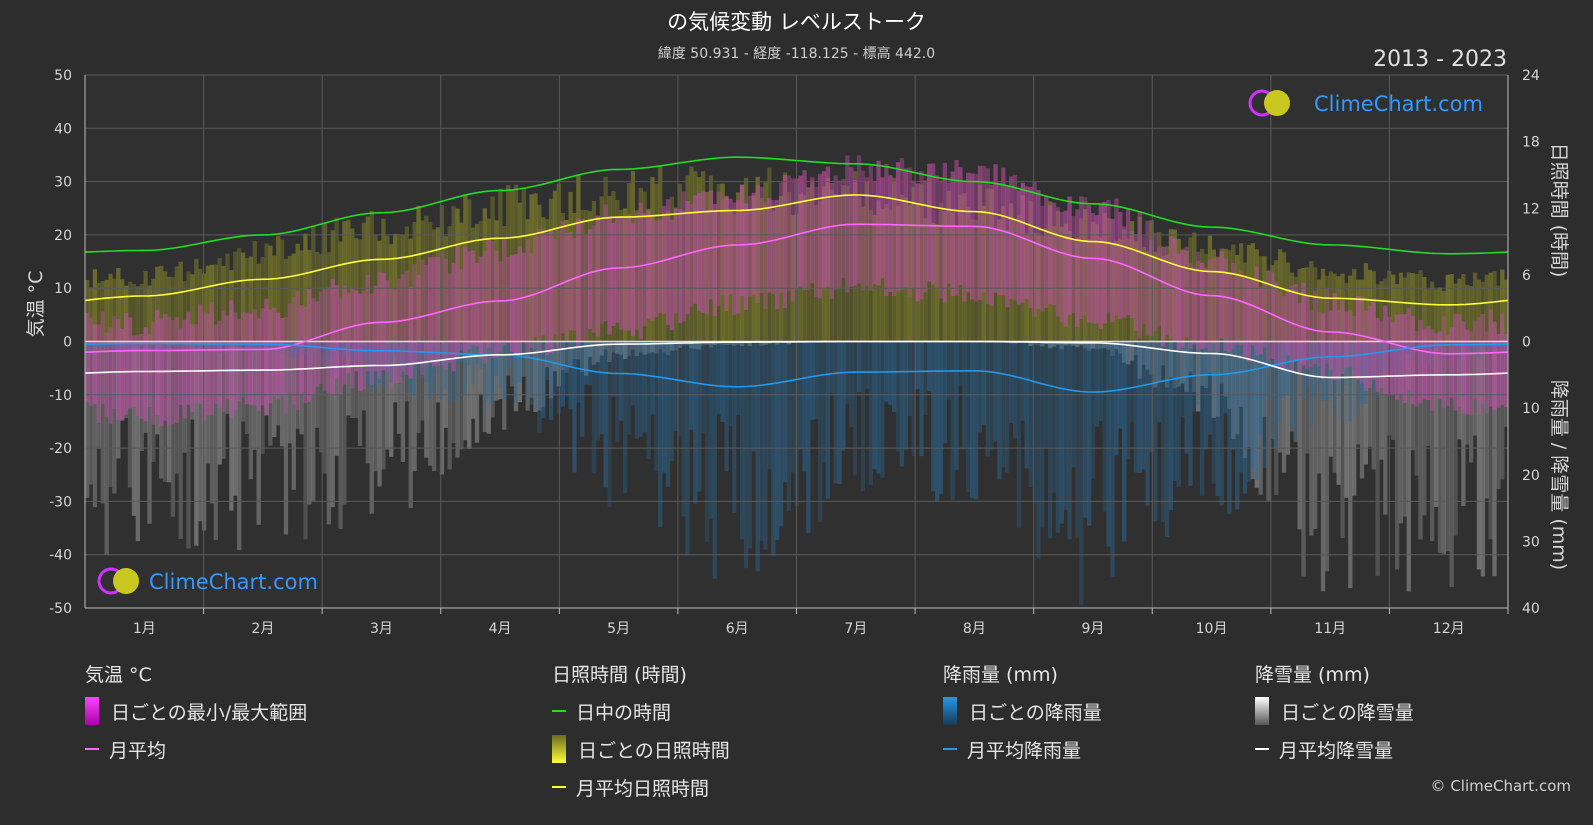 This screenshot has width=1593, height=825. Describe the element at coordinates (1212, 629) in the screenshot. I see `x-tick-label: 10月` at that location.